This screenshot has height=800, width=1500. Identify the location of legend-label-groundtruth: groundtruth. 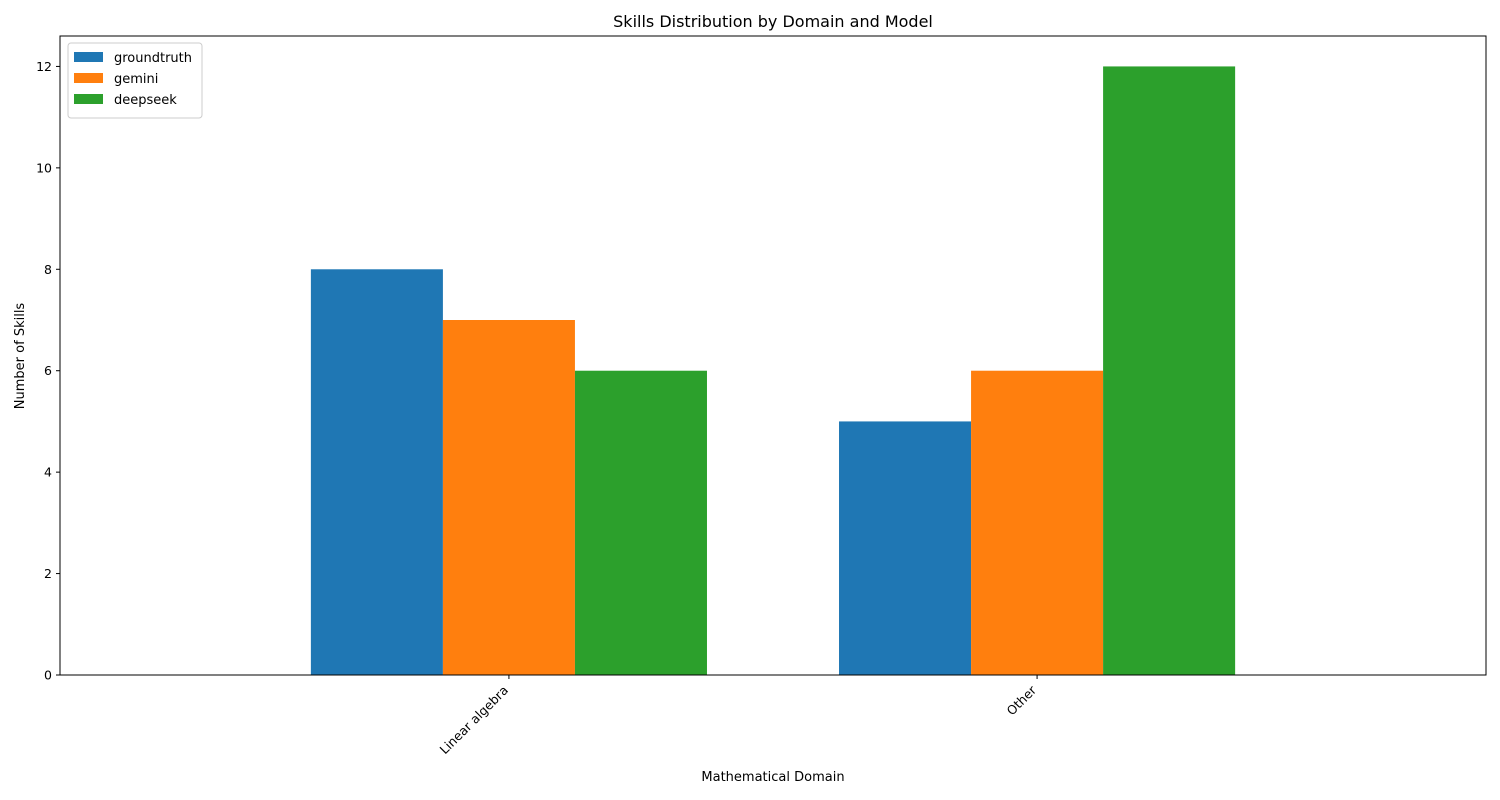
(153, 58).